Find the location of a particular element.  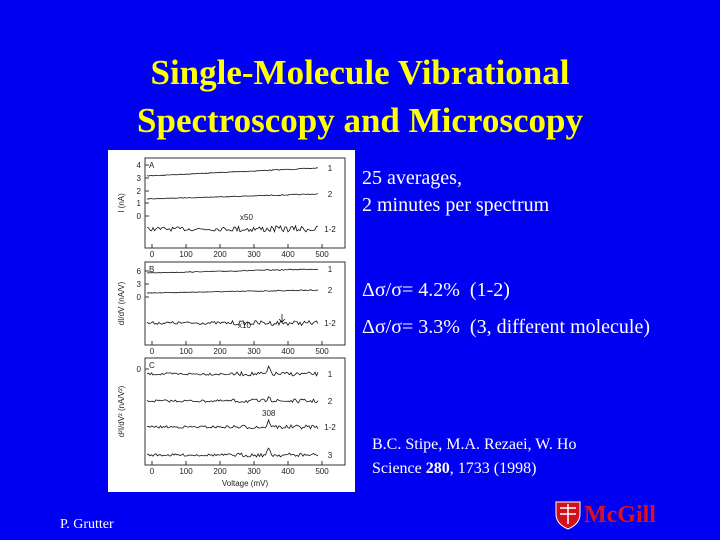

panel-label: A is located at coordinates (152, 165).